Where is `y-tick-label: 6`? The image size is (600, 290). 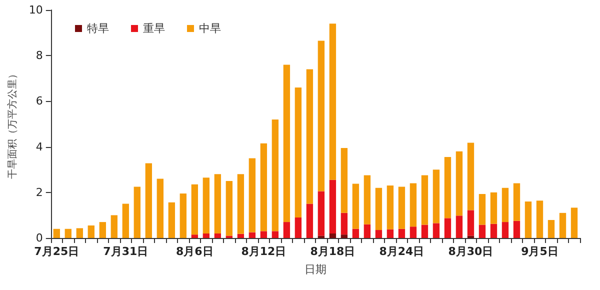
y-tick-label: 6 is located at coordinates (39, 101).